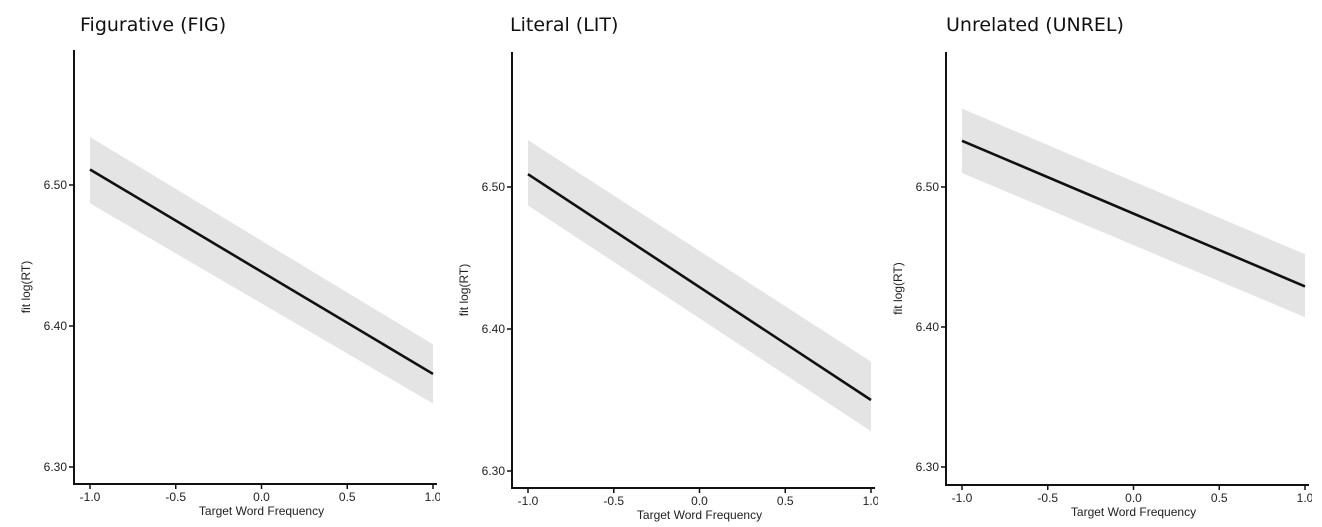 The image size is (1322, 527). What do you see at coordinates (564, 25) in the screenshot?
I see `chart-title: Literal (LIT)` at bounding box center [564, 25].